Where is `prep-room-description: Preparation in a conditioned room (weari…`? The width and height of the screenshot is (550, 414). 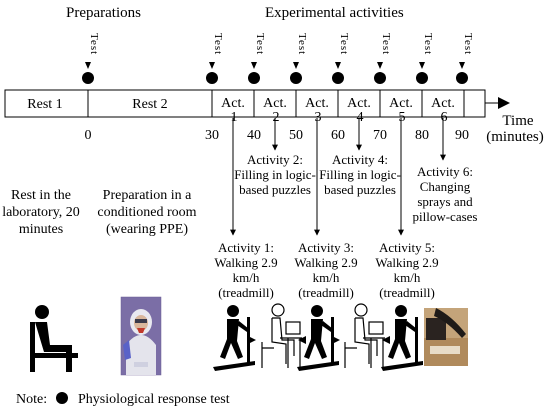
prep-room-description: Preparation in a conditioned room (weari… is located at coordinates (147, 212).